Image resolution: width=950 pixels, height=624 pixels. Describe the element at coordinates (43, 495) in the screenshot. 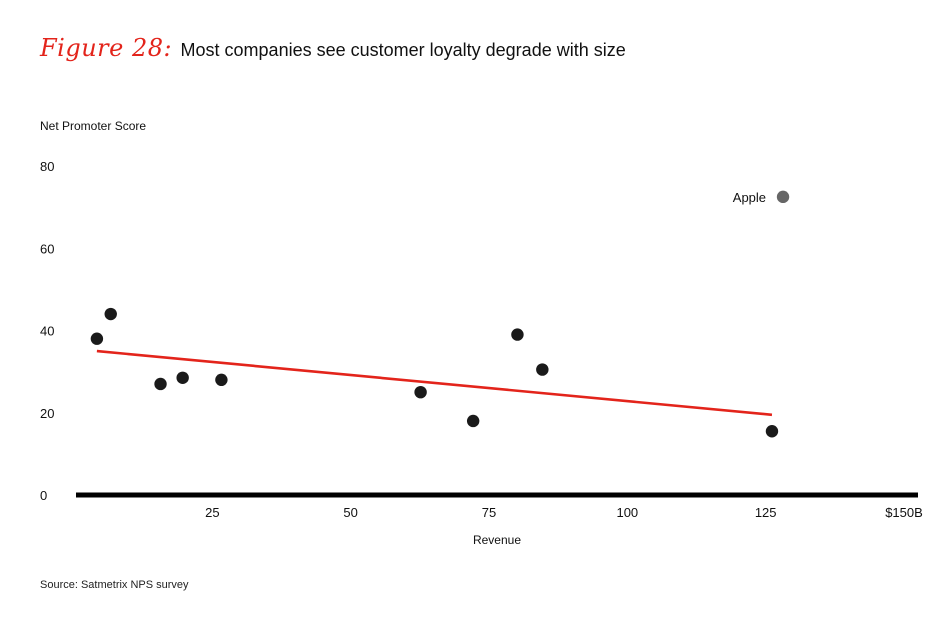

I see `y-tick-label: 0` at that location.